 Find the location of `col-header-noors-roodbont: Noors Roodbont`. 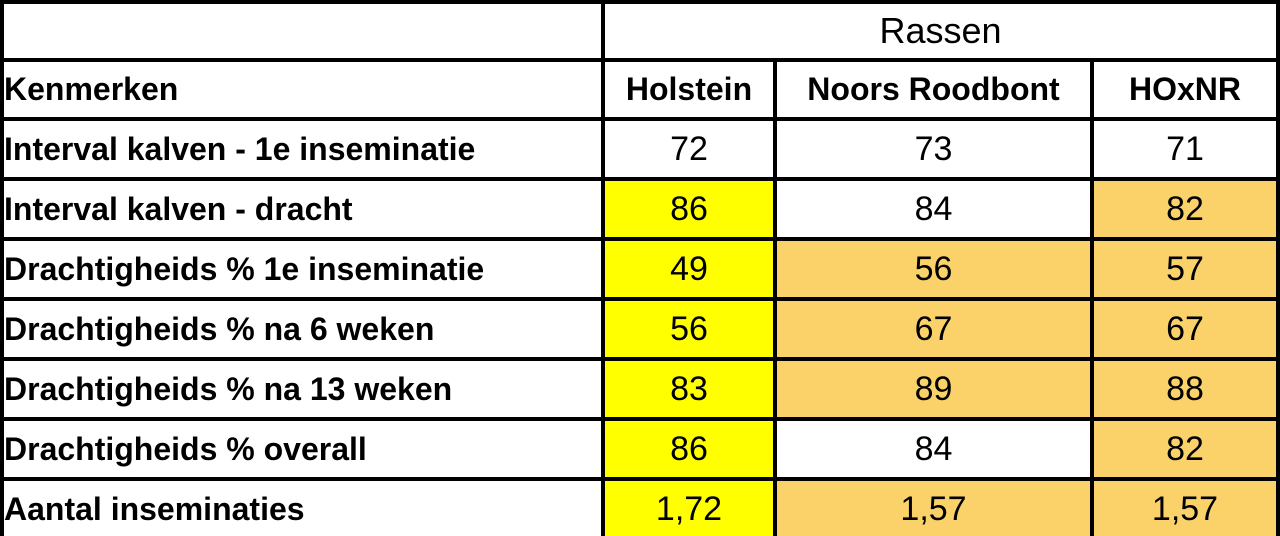

col-header-noors-roodbont: Noors Roodbont is located at coordinates (933, 89).